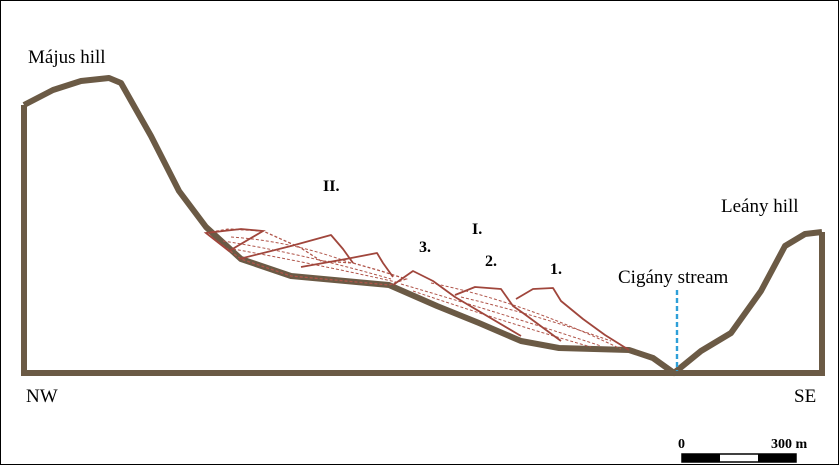 This screenshot has height=465, width=839. Describe the element at coordinates (234, 240) in the screenshot. I see `slide-scarp-ii-a` at that location.